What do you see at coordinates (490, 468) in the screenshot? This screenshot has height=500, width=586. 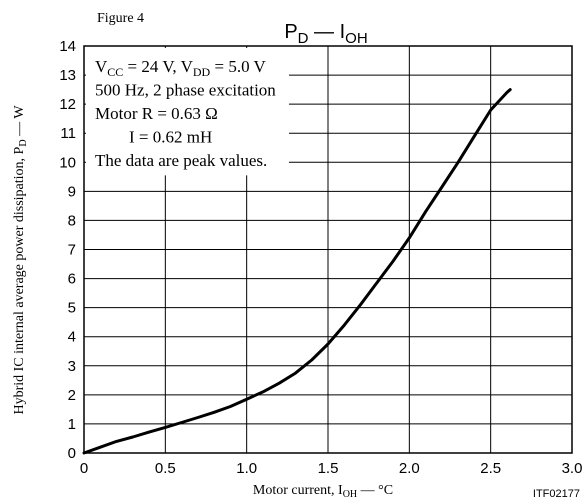 I see `x-tick-label: 2.5` at bounding box center [490, 468].